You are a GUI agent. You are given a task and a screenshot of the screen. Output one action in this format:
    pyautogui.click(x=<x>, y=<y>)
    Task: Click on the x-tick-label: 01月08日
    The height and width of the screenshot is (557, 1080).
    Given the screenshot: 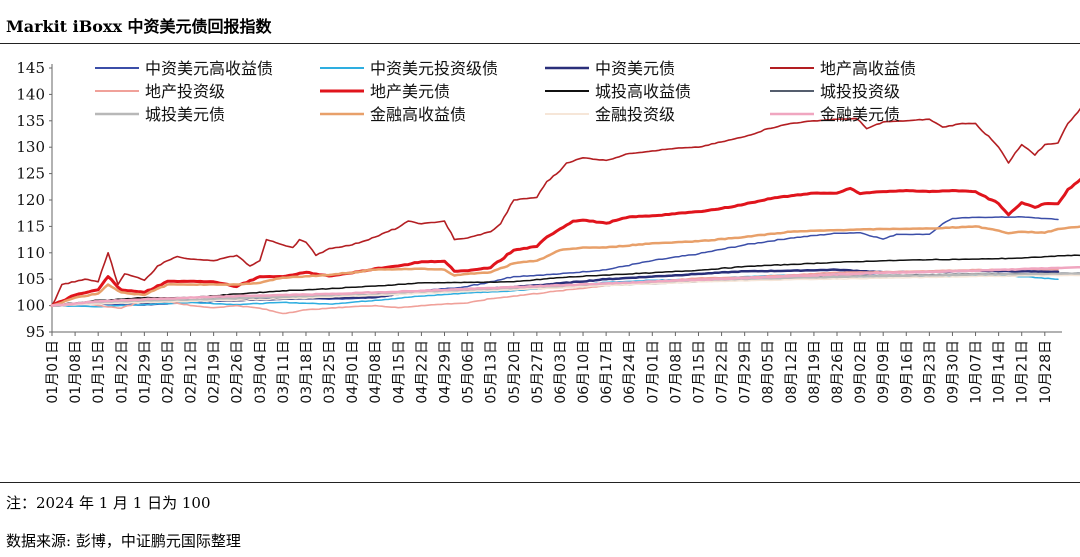 What is the action you would take?
    pyautogui.click(x=76, y=372)
    